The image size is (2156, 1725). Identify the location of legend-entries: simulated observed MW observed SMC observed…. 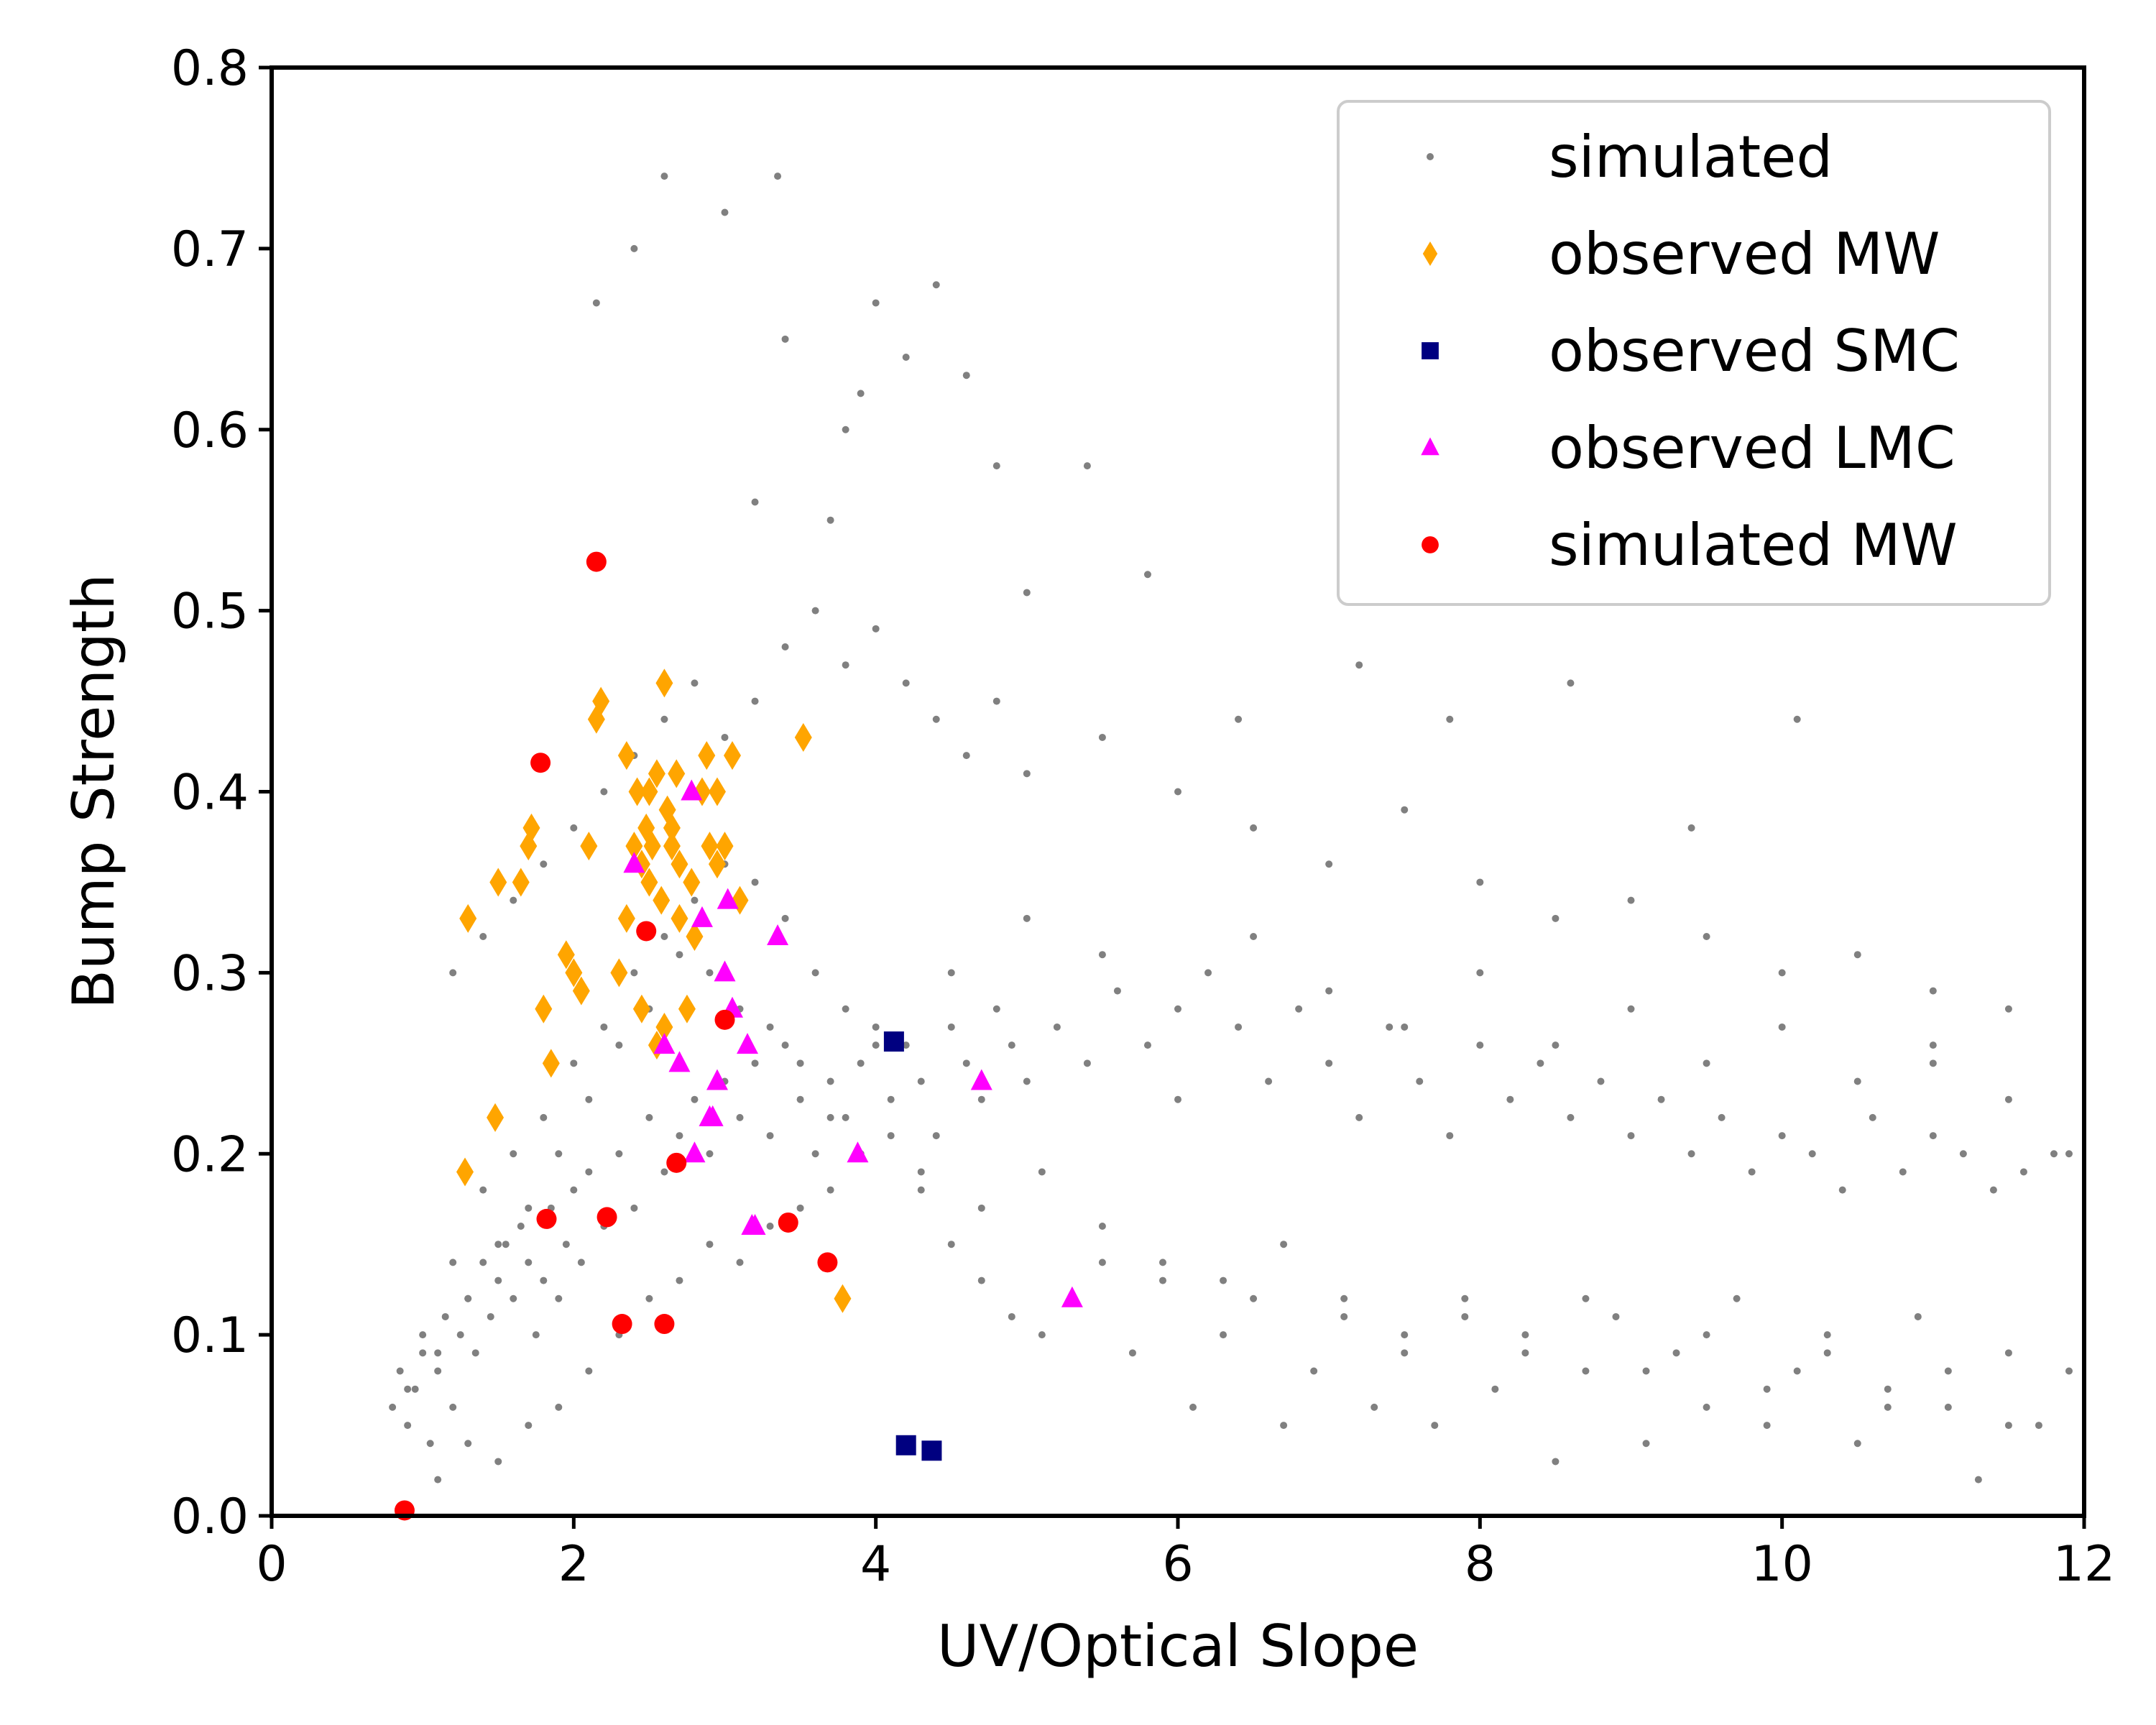
(1691, 351).